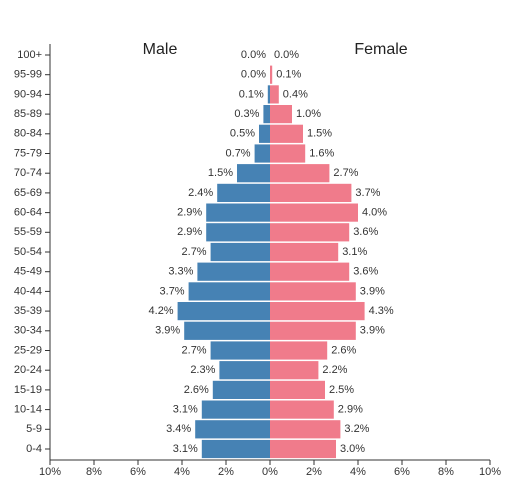 The height and width of the screenshot is (491, 514). I want to click on legend-label: Male, so click(160, 49).